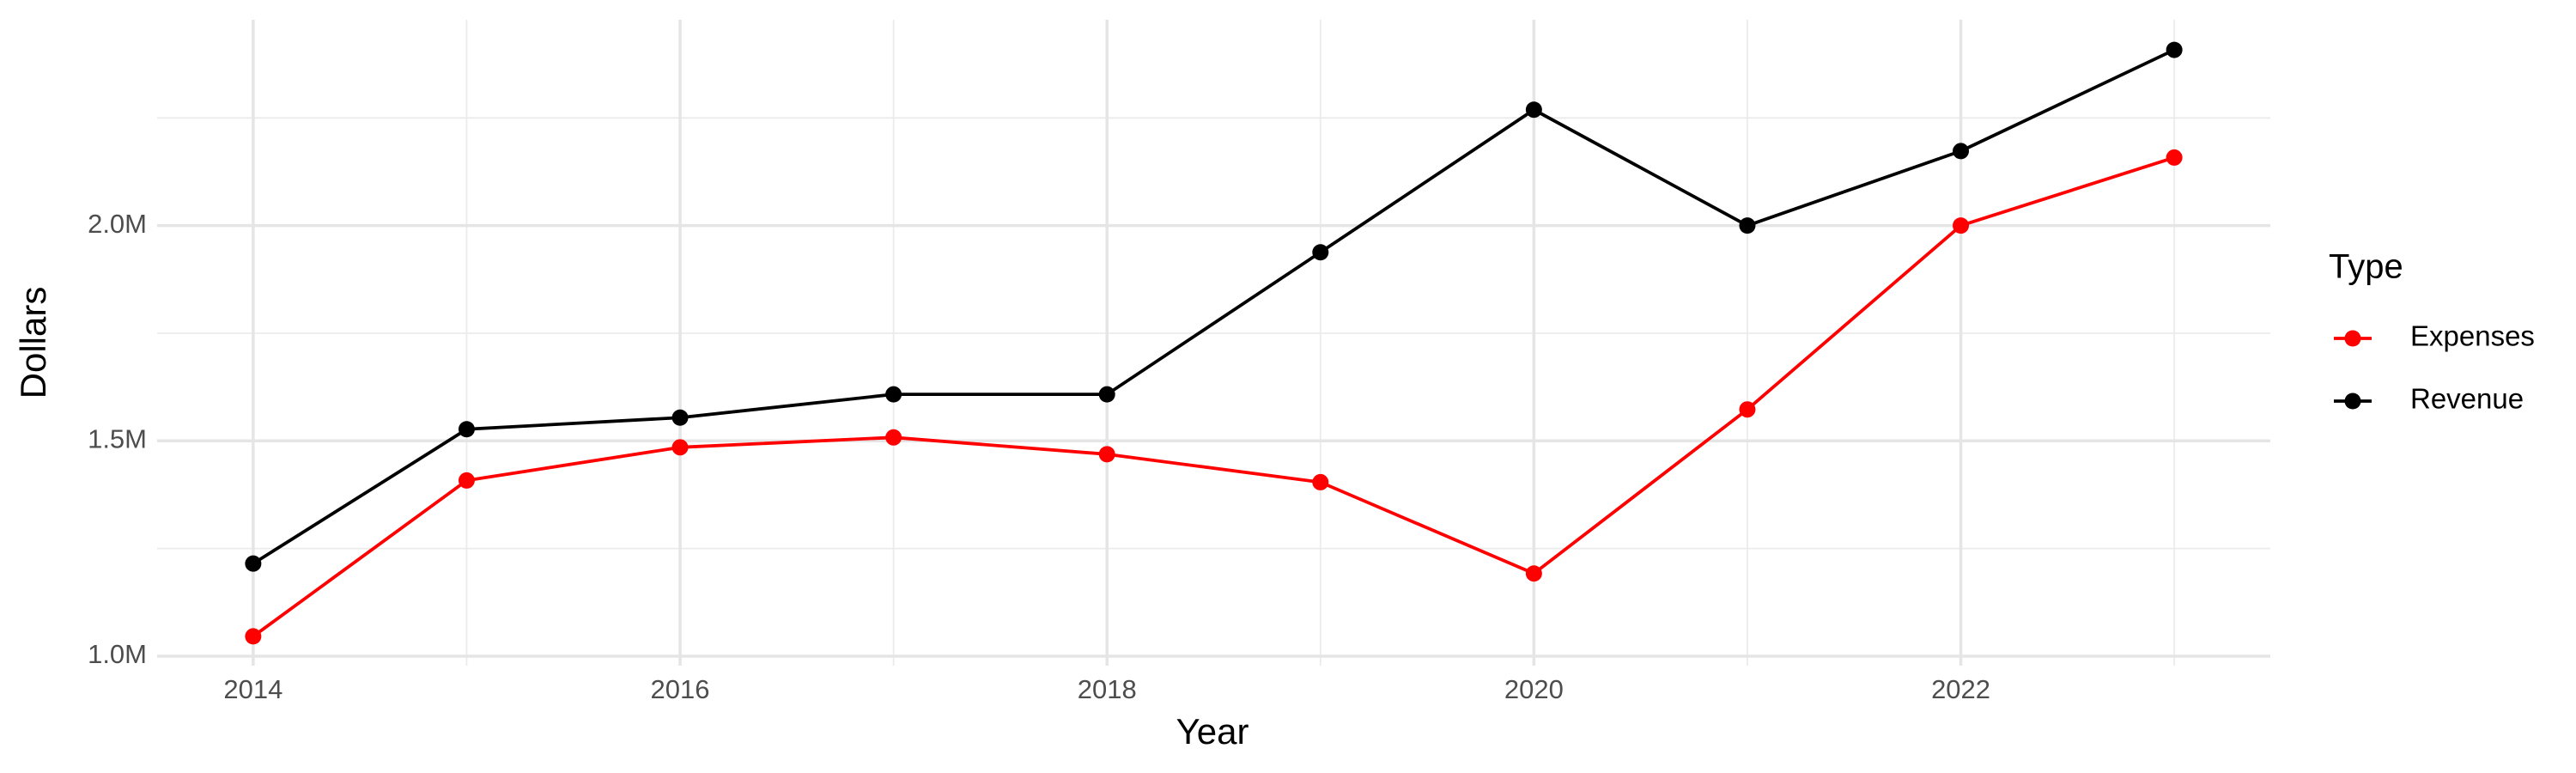 The height and width of the screenshot is (773, 2576). Describe the element at coordinates (1213, 731) in the screenshot. I see `x-axis-title: Year` at that location.